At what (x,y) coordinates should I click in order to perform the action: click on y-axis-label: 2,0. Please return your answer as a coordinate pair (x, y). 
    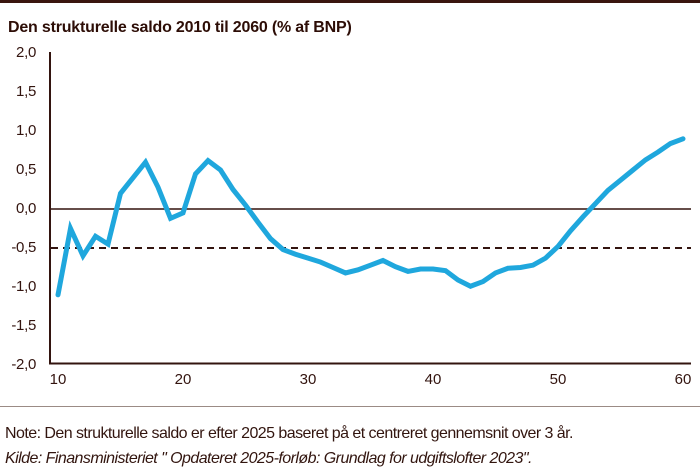
    Looking at the image, I should click on (26, 52).